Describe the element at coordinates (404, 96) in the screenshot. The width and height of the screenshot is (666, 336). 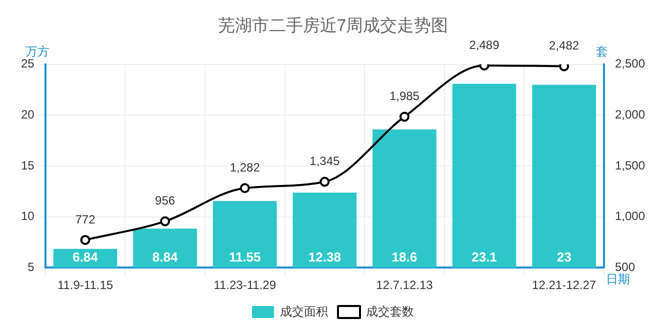
I see `data-label: 1,985` at that location.